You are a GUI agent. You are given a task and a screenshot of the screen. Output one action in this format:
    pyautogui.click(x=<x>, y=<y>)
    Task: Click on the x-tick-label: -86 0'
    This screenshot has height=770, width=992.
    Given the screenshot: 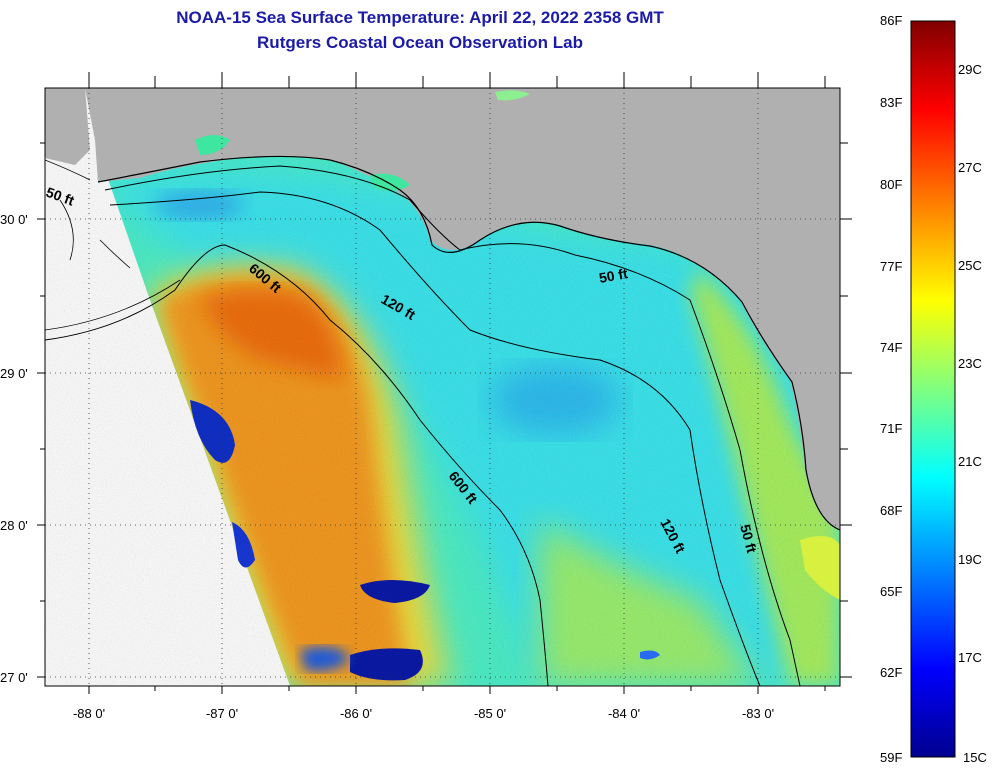 What is the action you would take?
    pyautogui.click(x=356, y=713)
    